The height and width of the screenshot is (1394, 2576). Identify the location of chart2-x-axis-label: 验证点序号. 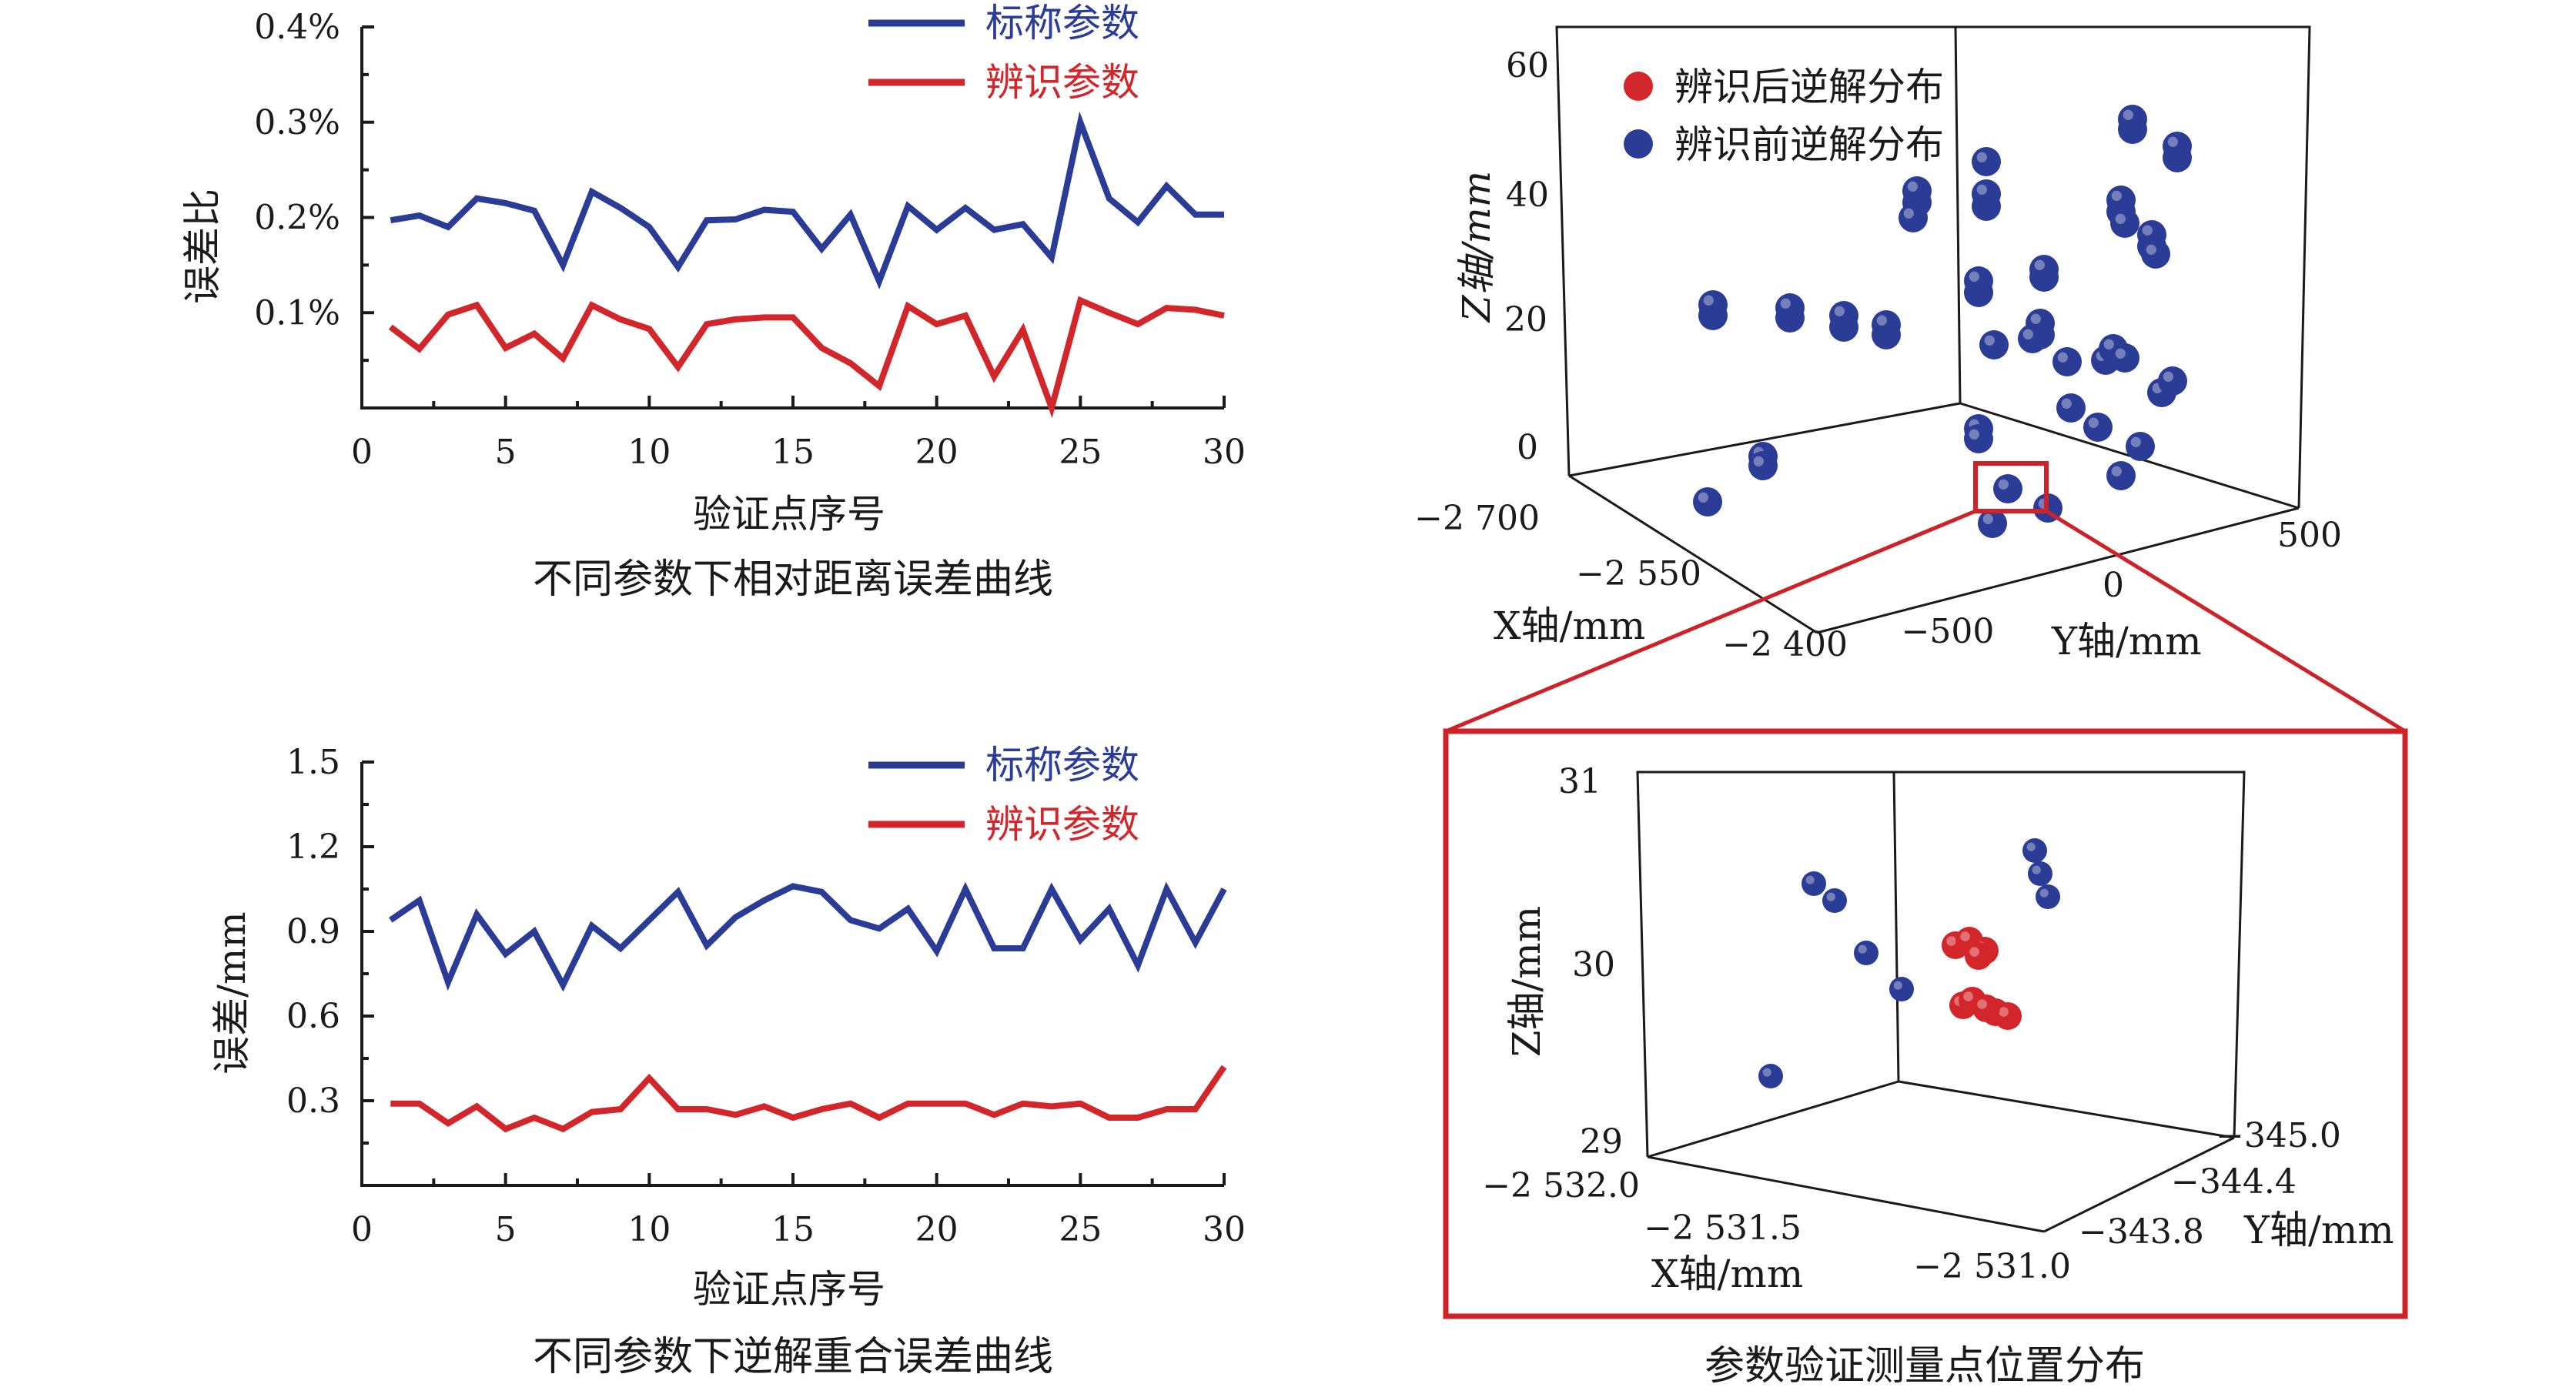
(789, 1289).